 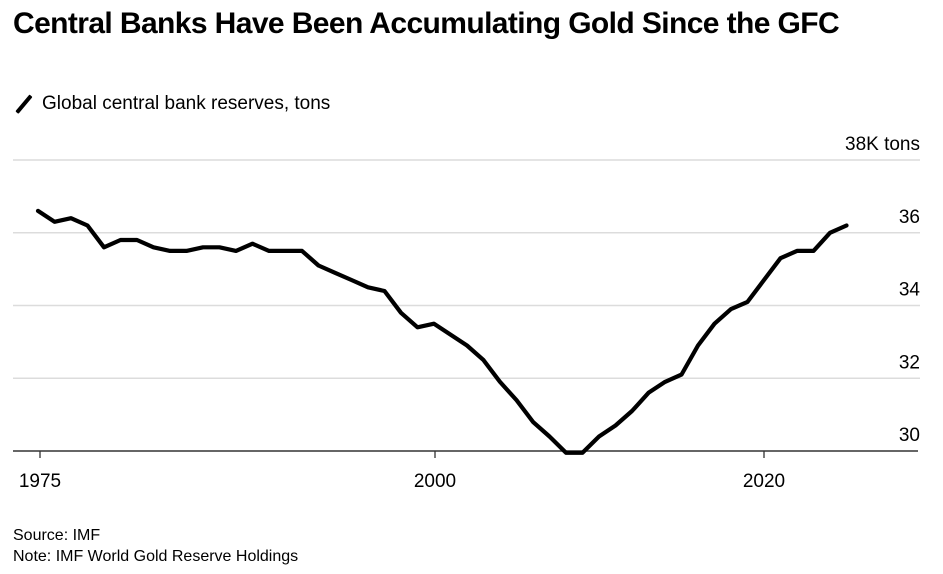 I want to click on y-tick-label: 34, so click(x=910, y=290).